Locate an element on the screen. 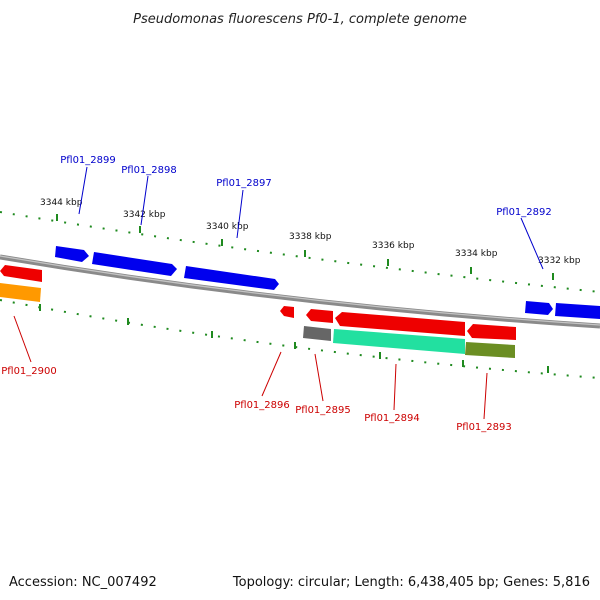  olive-feature-block is located at coordinates (490, 350).